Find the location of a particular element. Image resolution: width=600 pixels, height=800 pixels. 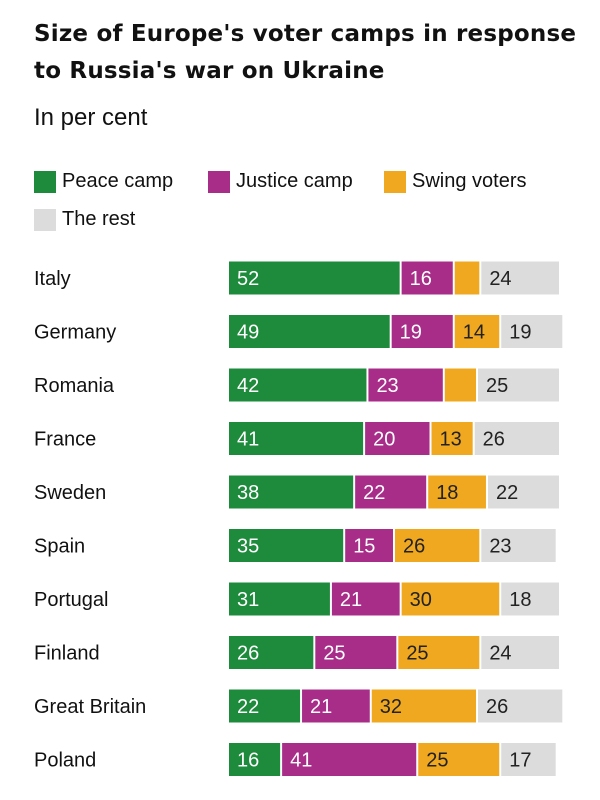

data-label-poland-justice-camp: 41 is located at coordinates (301, 761).